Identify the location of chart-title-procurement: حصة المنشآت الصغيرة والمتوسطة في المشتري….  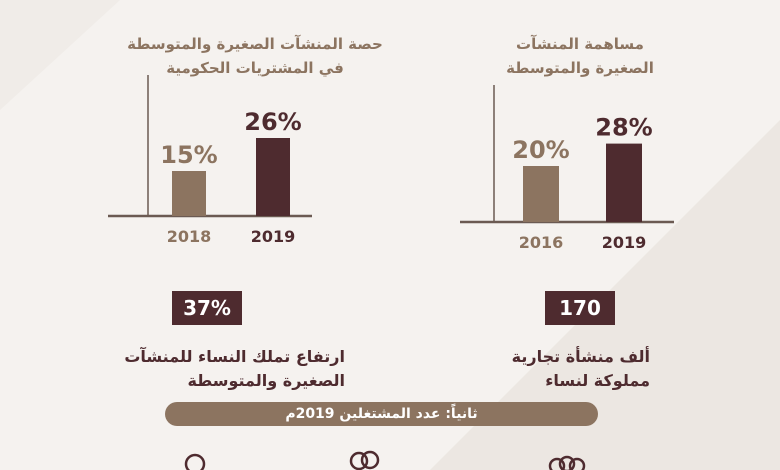
(255, 56).